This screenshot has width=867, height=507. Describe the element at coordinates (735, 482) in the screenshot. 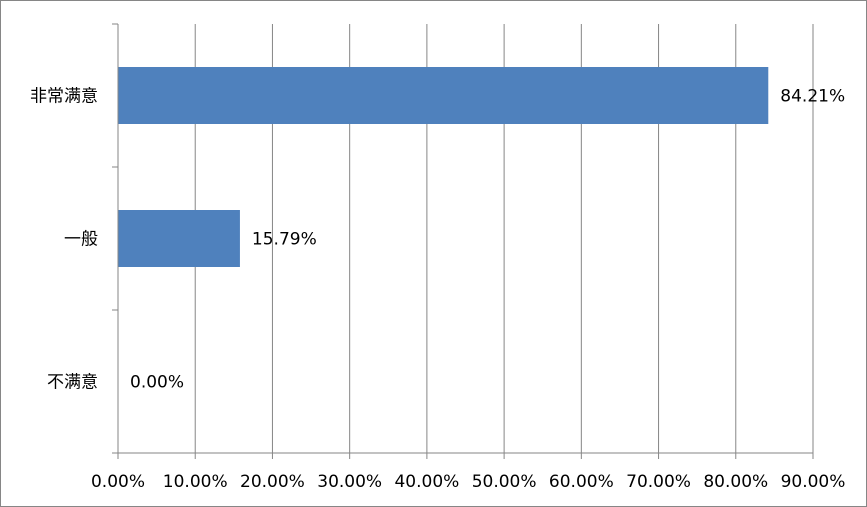

I see `x-tick-label: 80.00%` at that location.